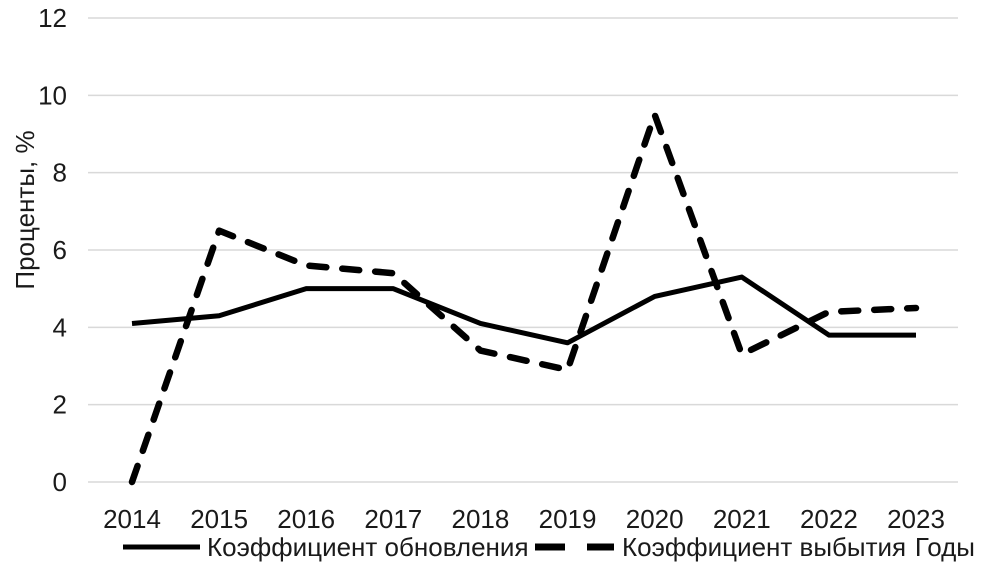 This screenshot has width=982, height=567. Describe the element at coordinates (132, 519) in the screenshot. I see `x-tick-label: 2014` at that location.